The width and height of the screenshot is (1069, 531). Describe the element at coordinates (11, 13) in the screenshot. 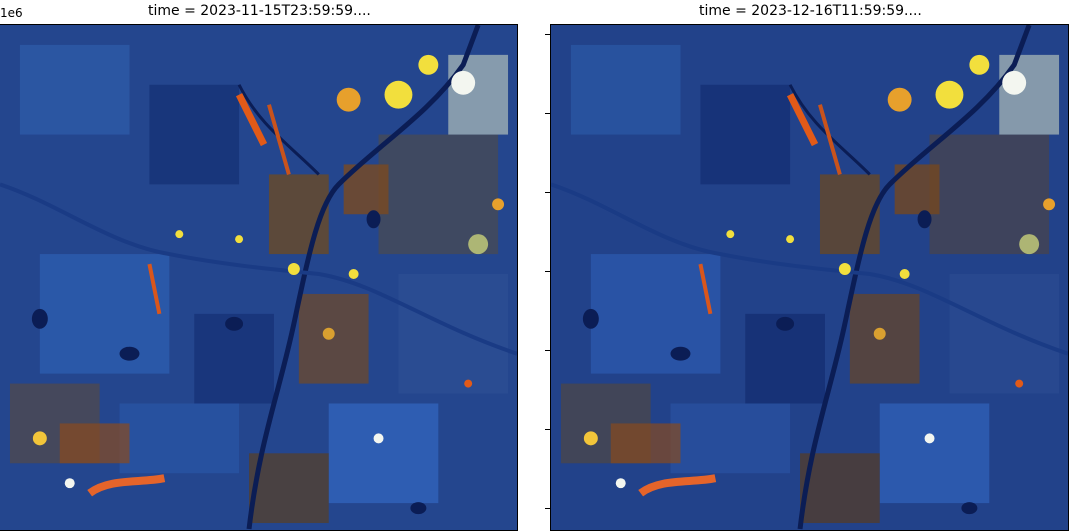

I see `axis-scale-label: 1e6` at that location.